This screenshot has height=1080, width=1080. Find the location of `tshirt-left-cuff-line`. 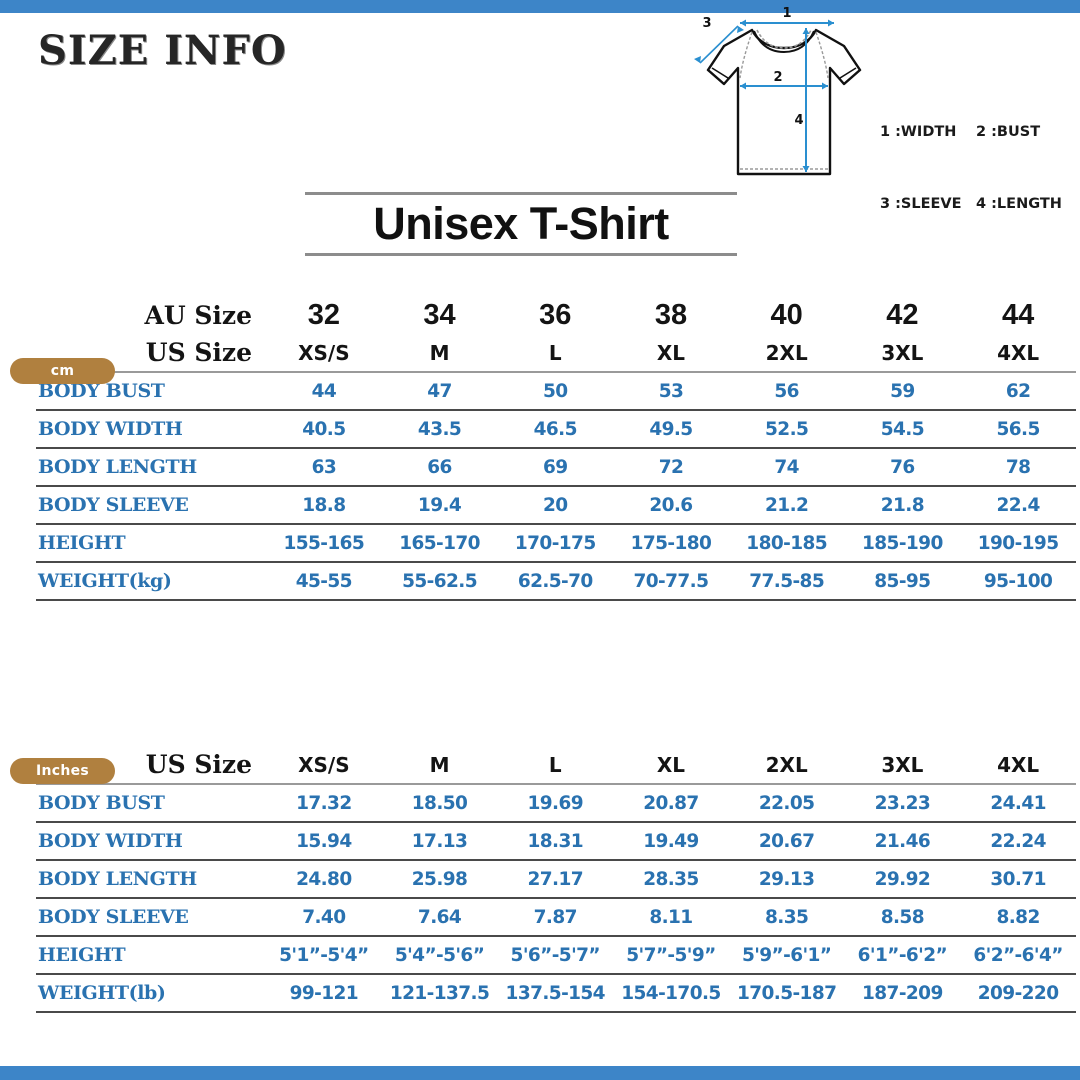

tshirt-left-cuff-line is located at coordinates (720, 73).